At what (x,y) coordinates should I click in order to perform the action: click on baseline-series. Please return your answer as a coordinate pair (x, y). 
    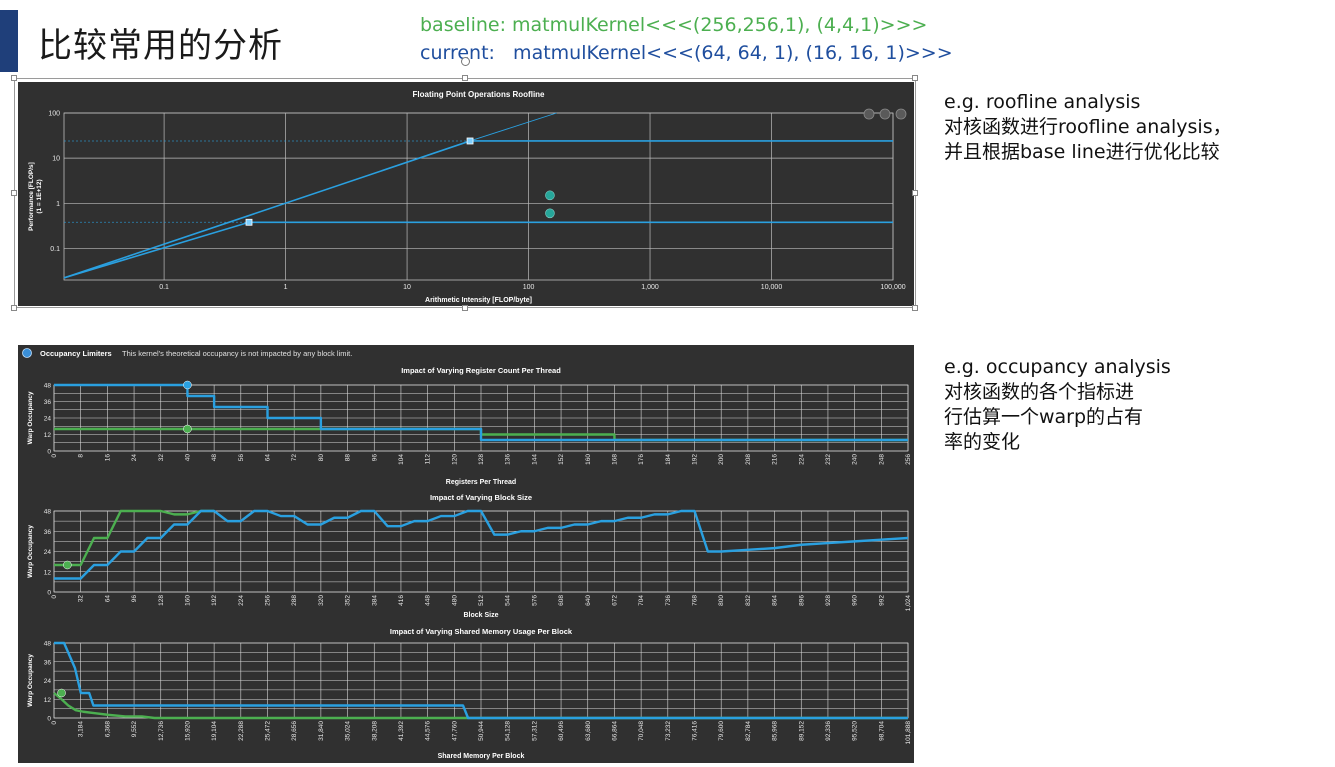
    Looking at the image, I should click on (134, 538).